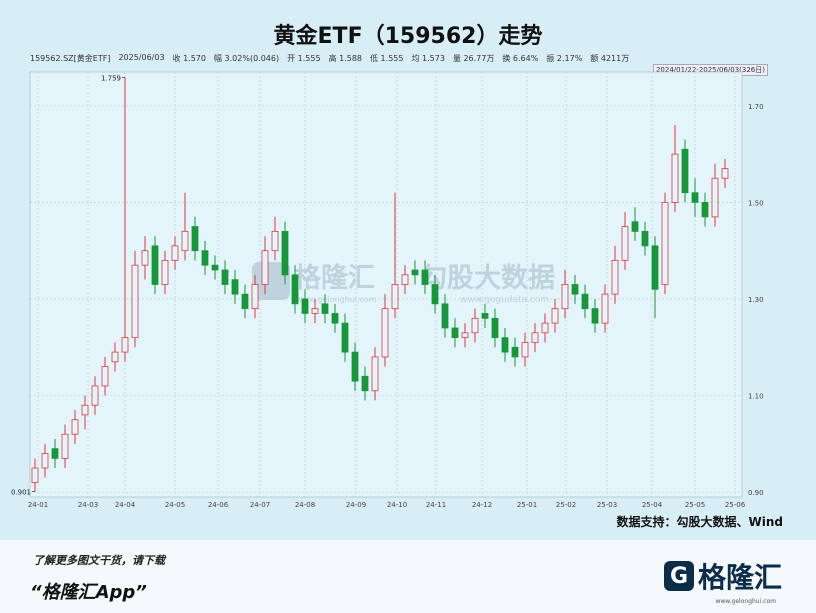 The image size is (816, 613). Describe the element at coordinates (141, 57) in the screenshot. I see `info-item: 2025/06/03` at that location.